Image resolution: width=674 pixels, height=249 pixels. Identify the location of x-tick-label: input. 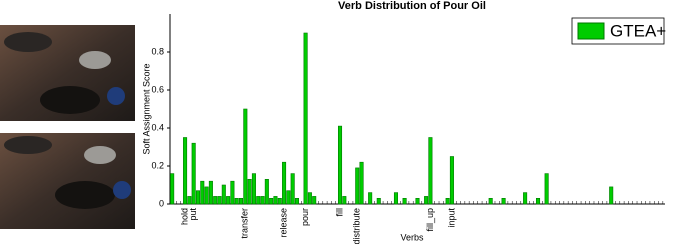
(451, 218).